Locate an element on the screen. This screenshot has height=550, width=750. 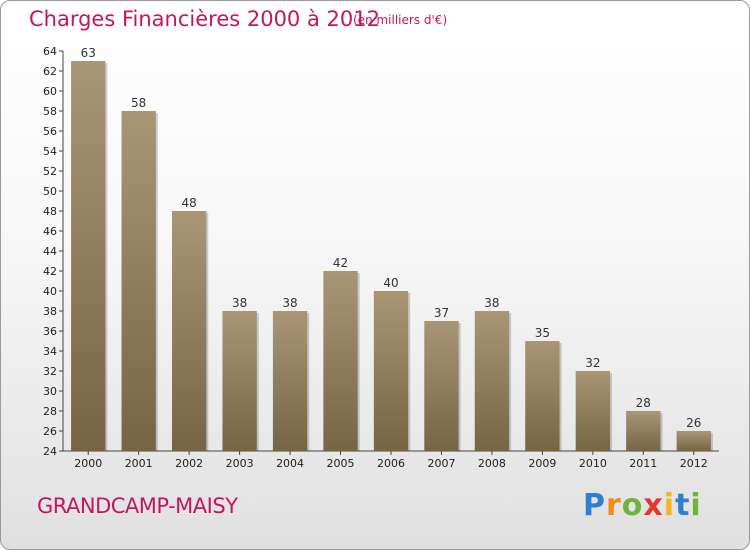
x-tick-label: 2009 is located at coordinates (542, 463).